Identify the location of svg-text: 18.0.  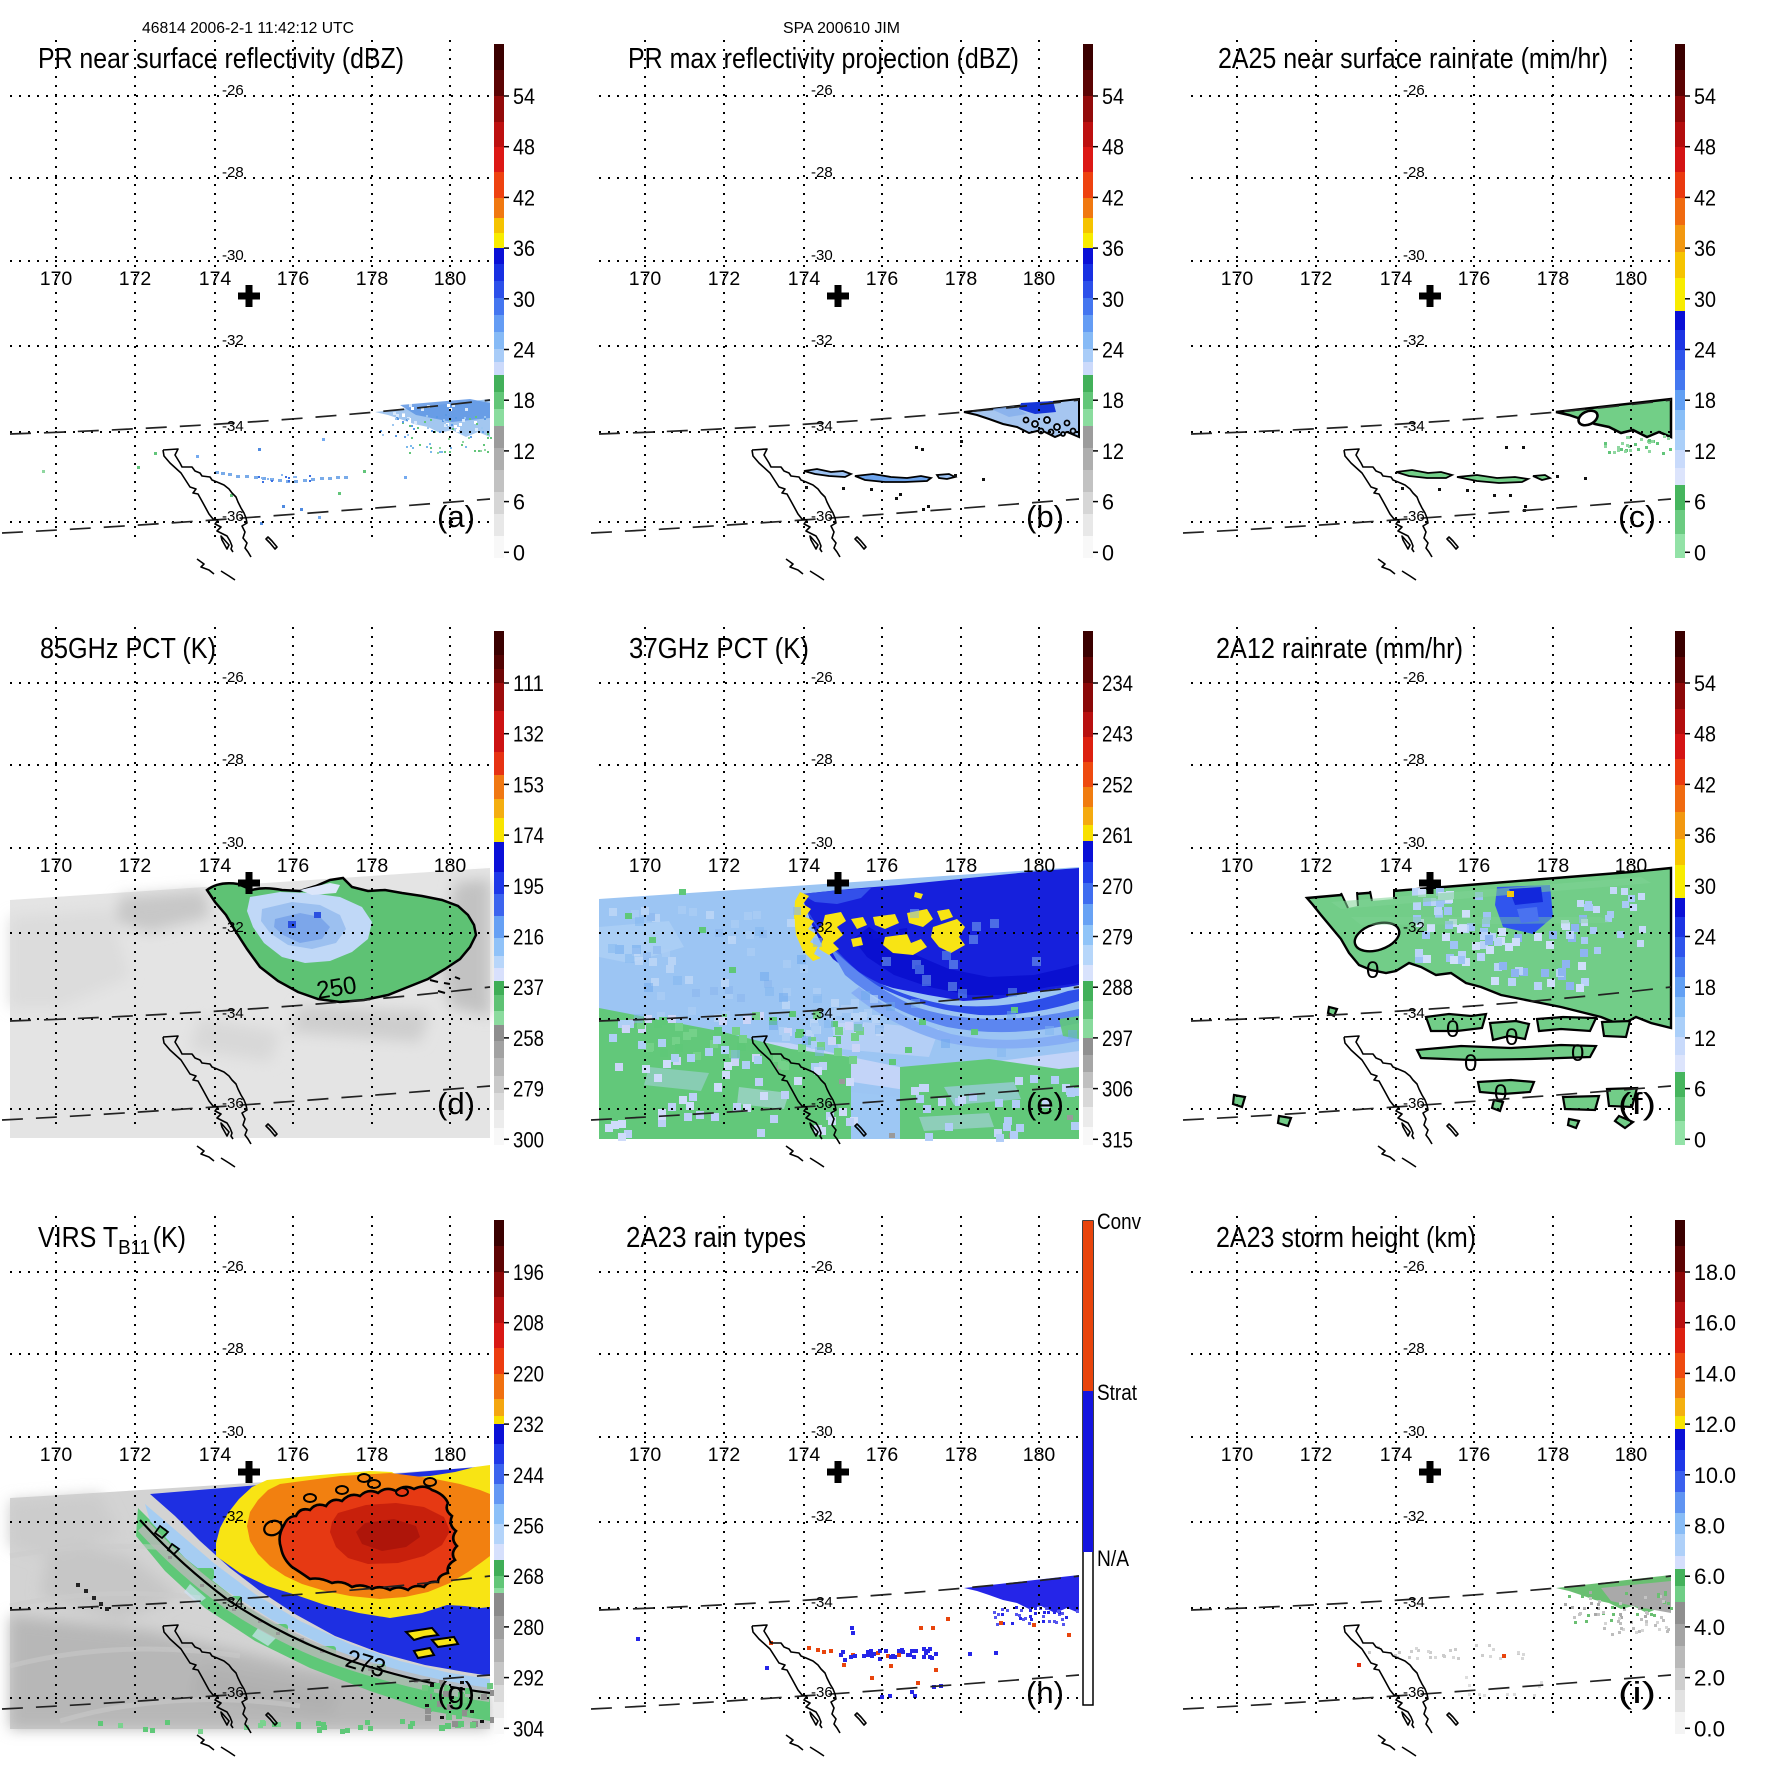
(1715, 1272).